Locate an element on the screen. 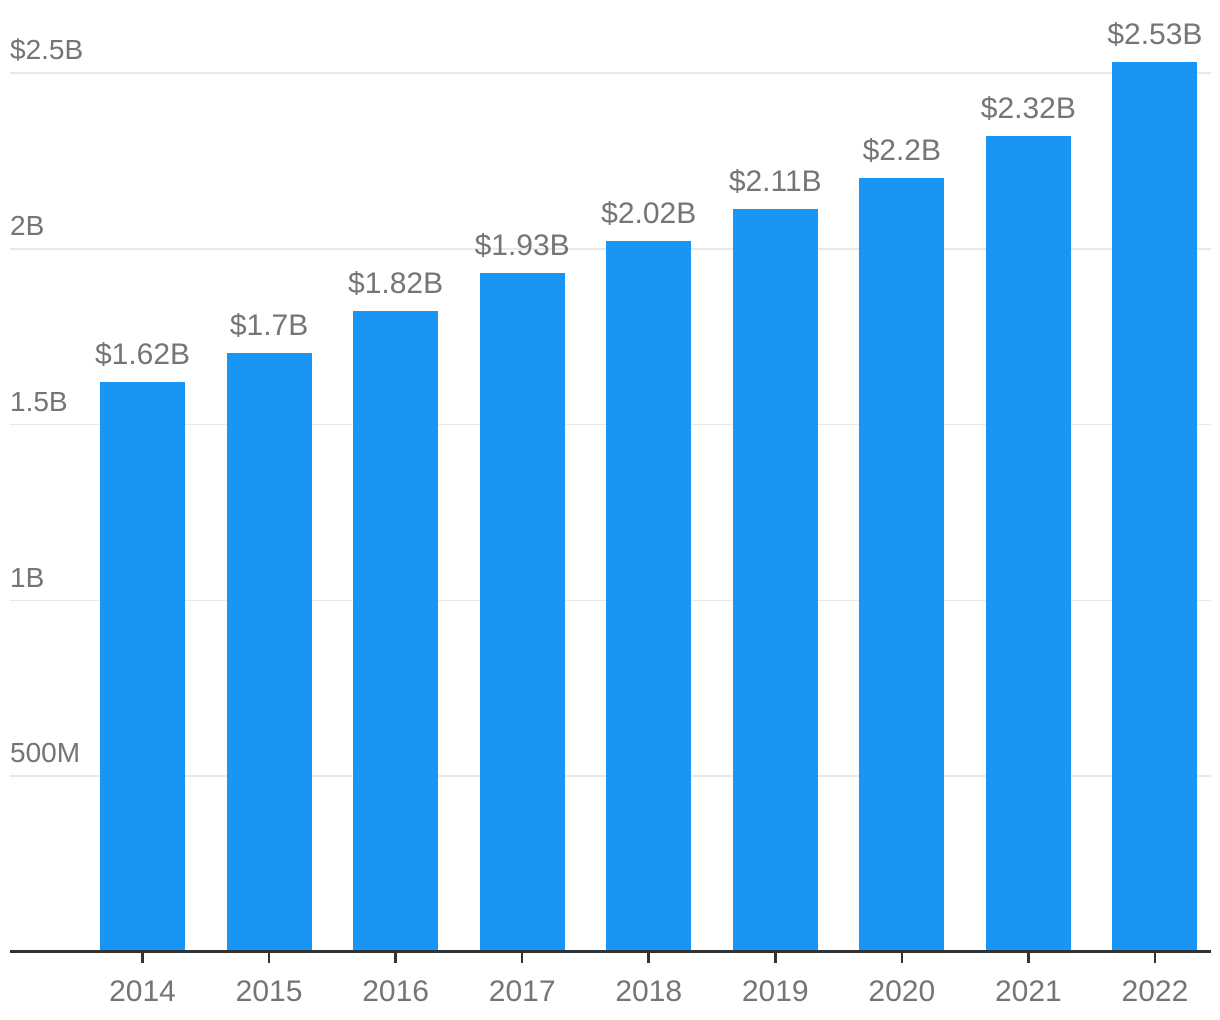 This screenshot has height=1020, width=1220. x-axis-label: 2021 is located at coordinates (1028, 991).